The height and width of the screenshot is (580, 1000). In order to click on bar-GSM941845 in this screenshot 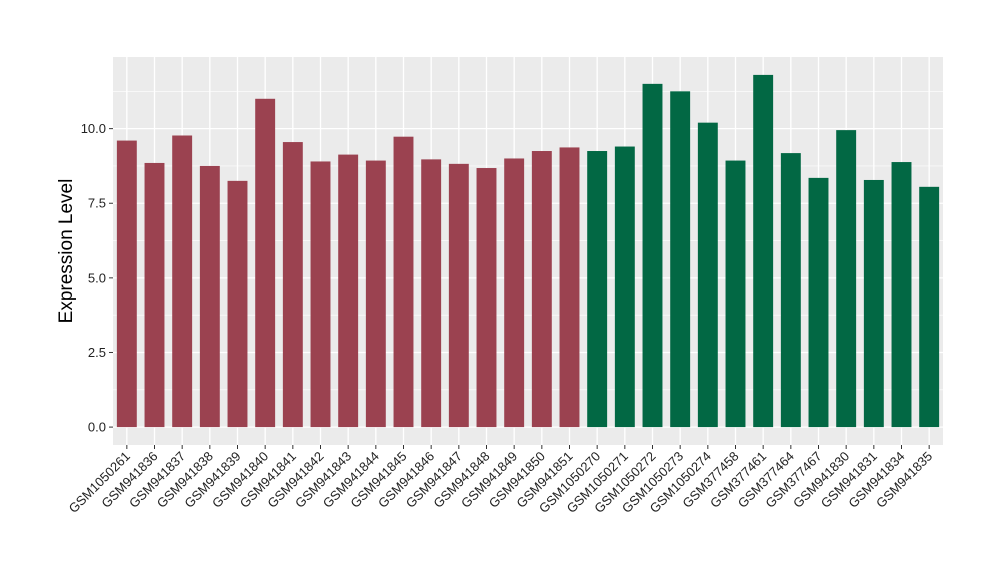, I will do `click(403, 282)`.